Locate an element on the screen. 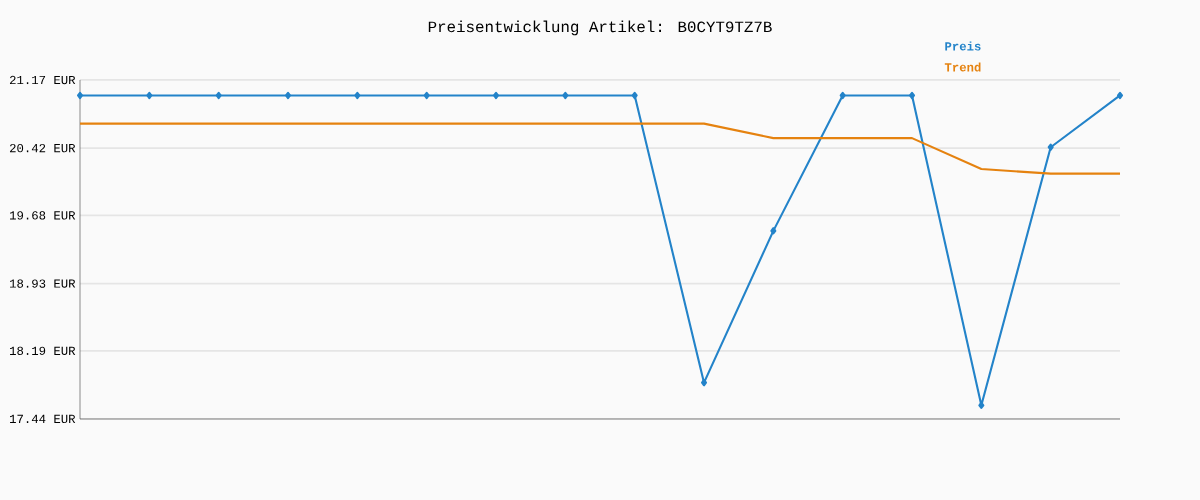  y-tick-label: 17.44 EUR is located at coordinates (43, 419).